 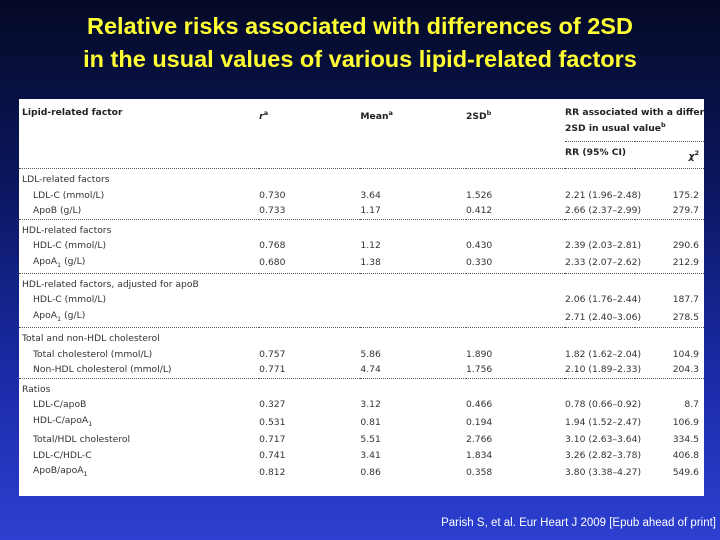 What do you see at coordinates (139, 282) in the screenshot?
I see `group-label: HDL-related factors, adjusted for apoB` at bounding box center [139, 282].